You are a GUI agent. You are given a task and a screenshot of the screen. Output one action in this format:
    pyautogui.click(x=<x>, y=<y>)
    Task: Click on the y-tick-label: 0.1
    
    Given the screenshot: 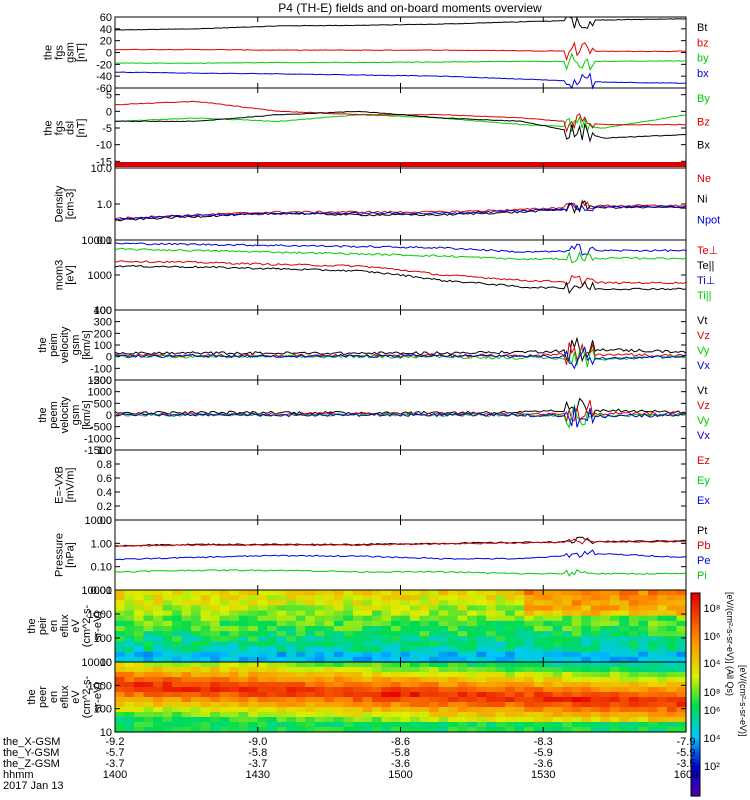 What is the action you would take?
    pyautogui.click(x=104, y=241)
    